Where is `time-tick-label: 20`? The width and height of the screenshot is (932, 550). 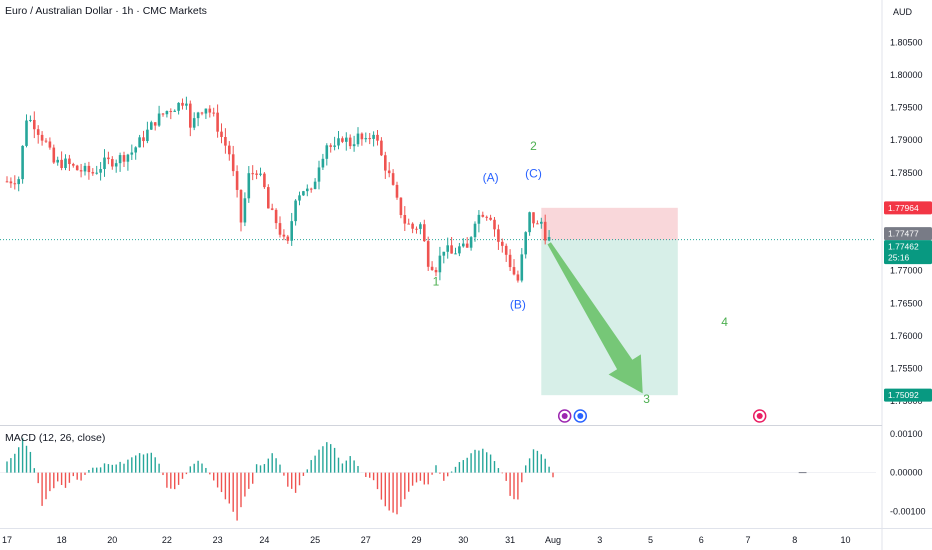 time-tick-label: 20 is located at coordinates (112, 540).